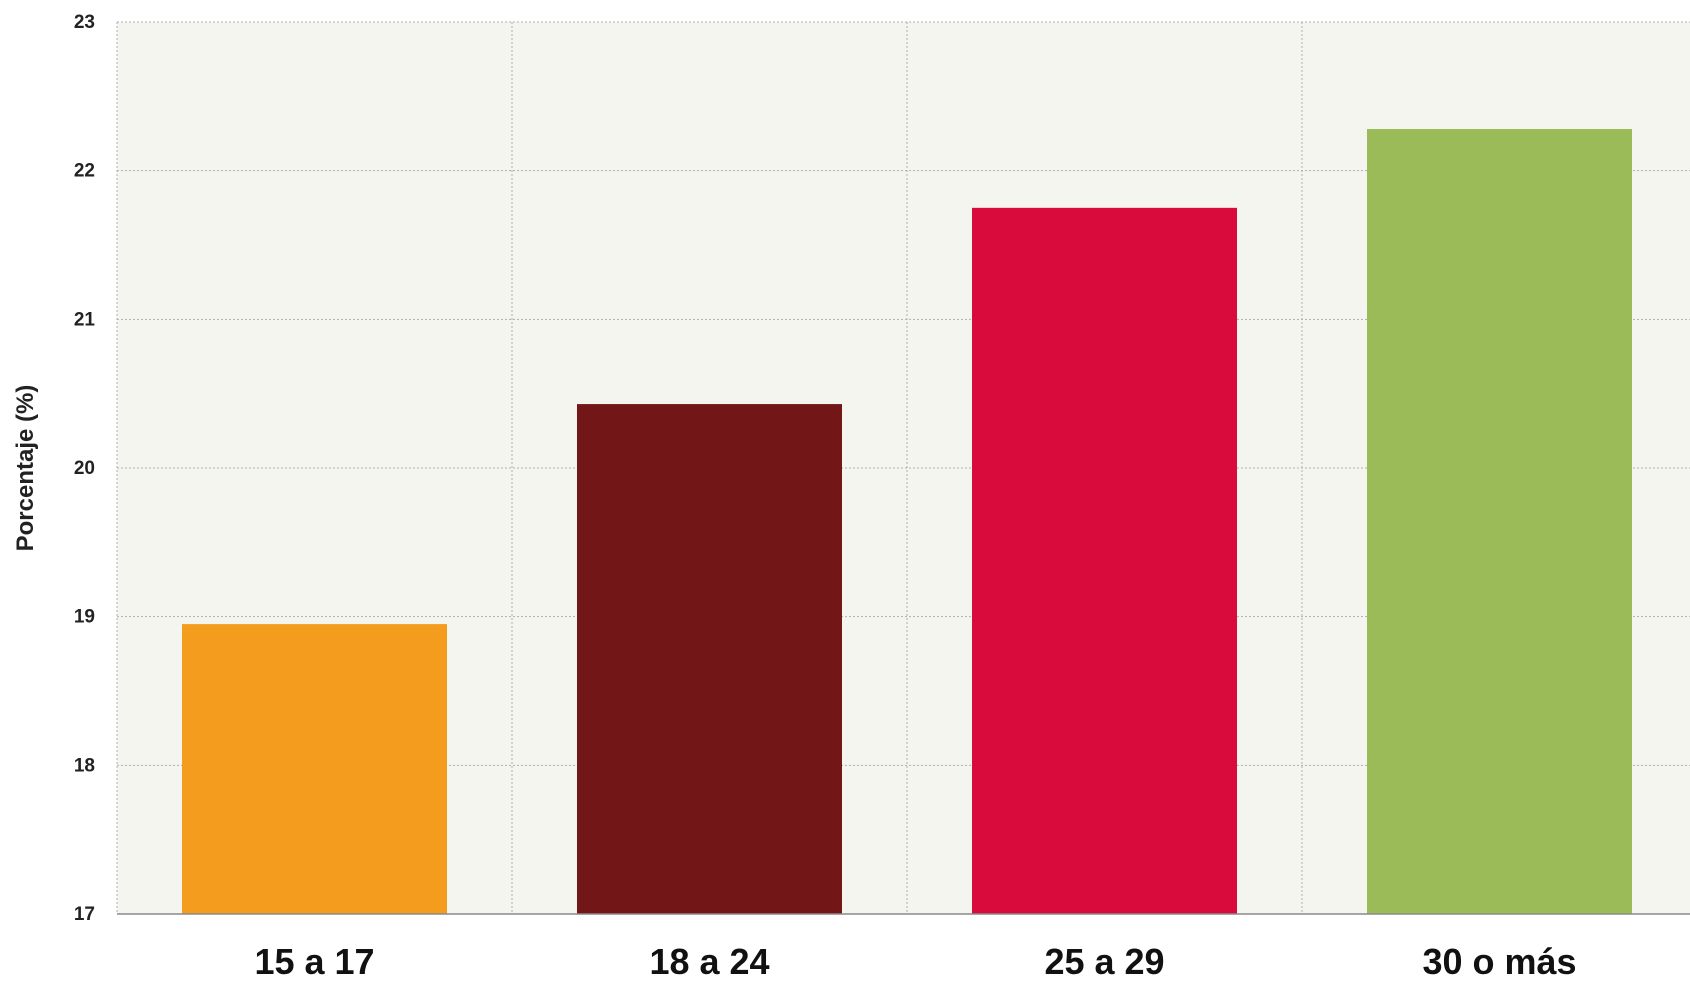 The width and height of the screenshot is (1690, 982). I want to click on y-tick-label: 20, so click(84, 468).